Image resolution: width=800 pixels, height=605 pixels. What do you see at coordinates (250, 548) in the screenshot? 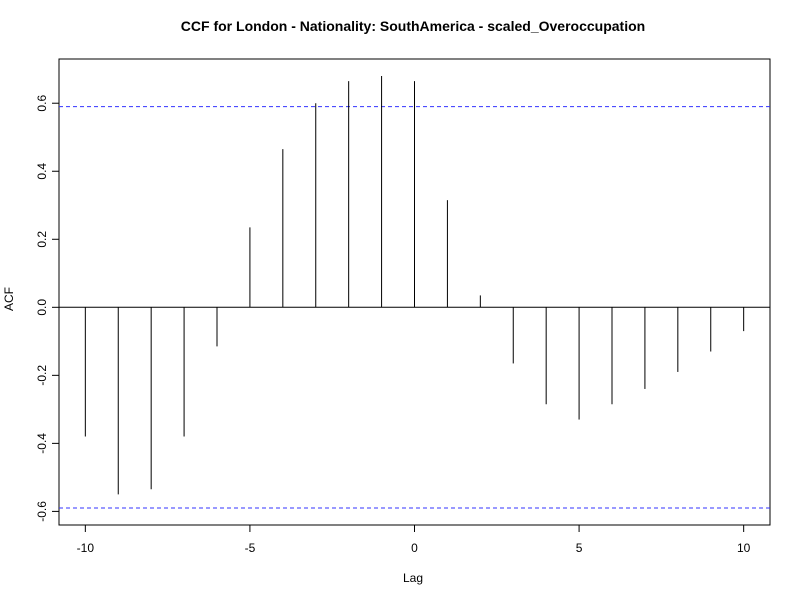
I see `x-tick-label: -5` at bounding box center [250, 548].